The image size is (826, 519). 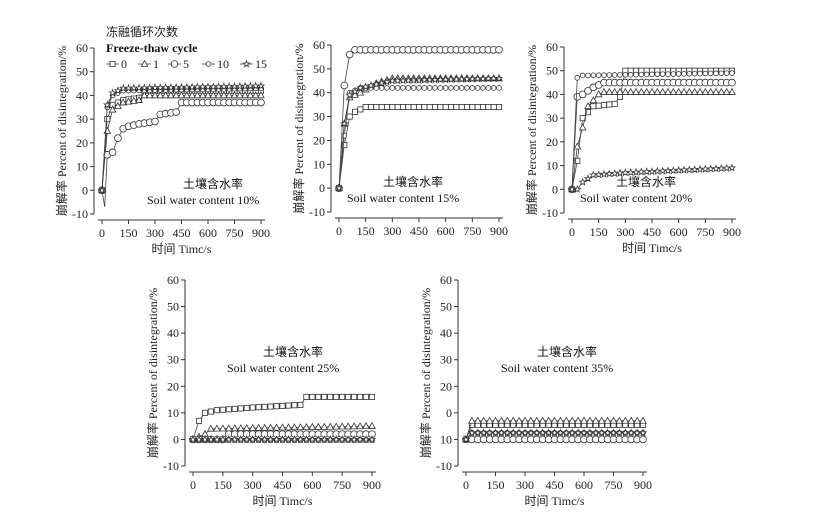 I want to click on x-tick-label: 900, so click(x=732, y=232).